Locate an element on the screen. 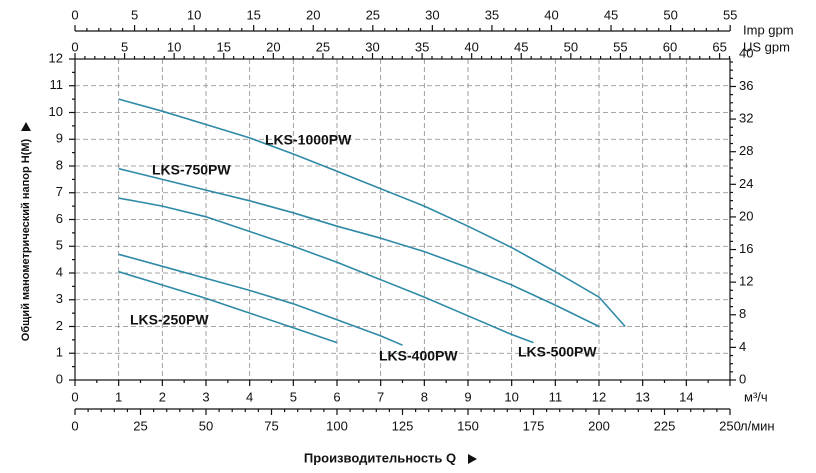 This screenshot has width=816, height=473. y-tick-label: 12 is located at coordinates (56, 57).